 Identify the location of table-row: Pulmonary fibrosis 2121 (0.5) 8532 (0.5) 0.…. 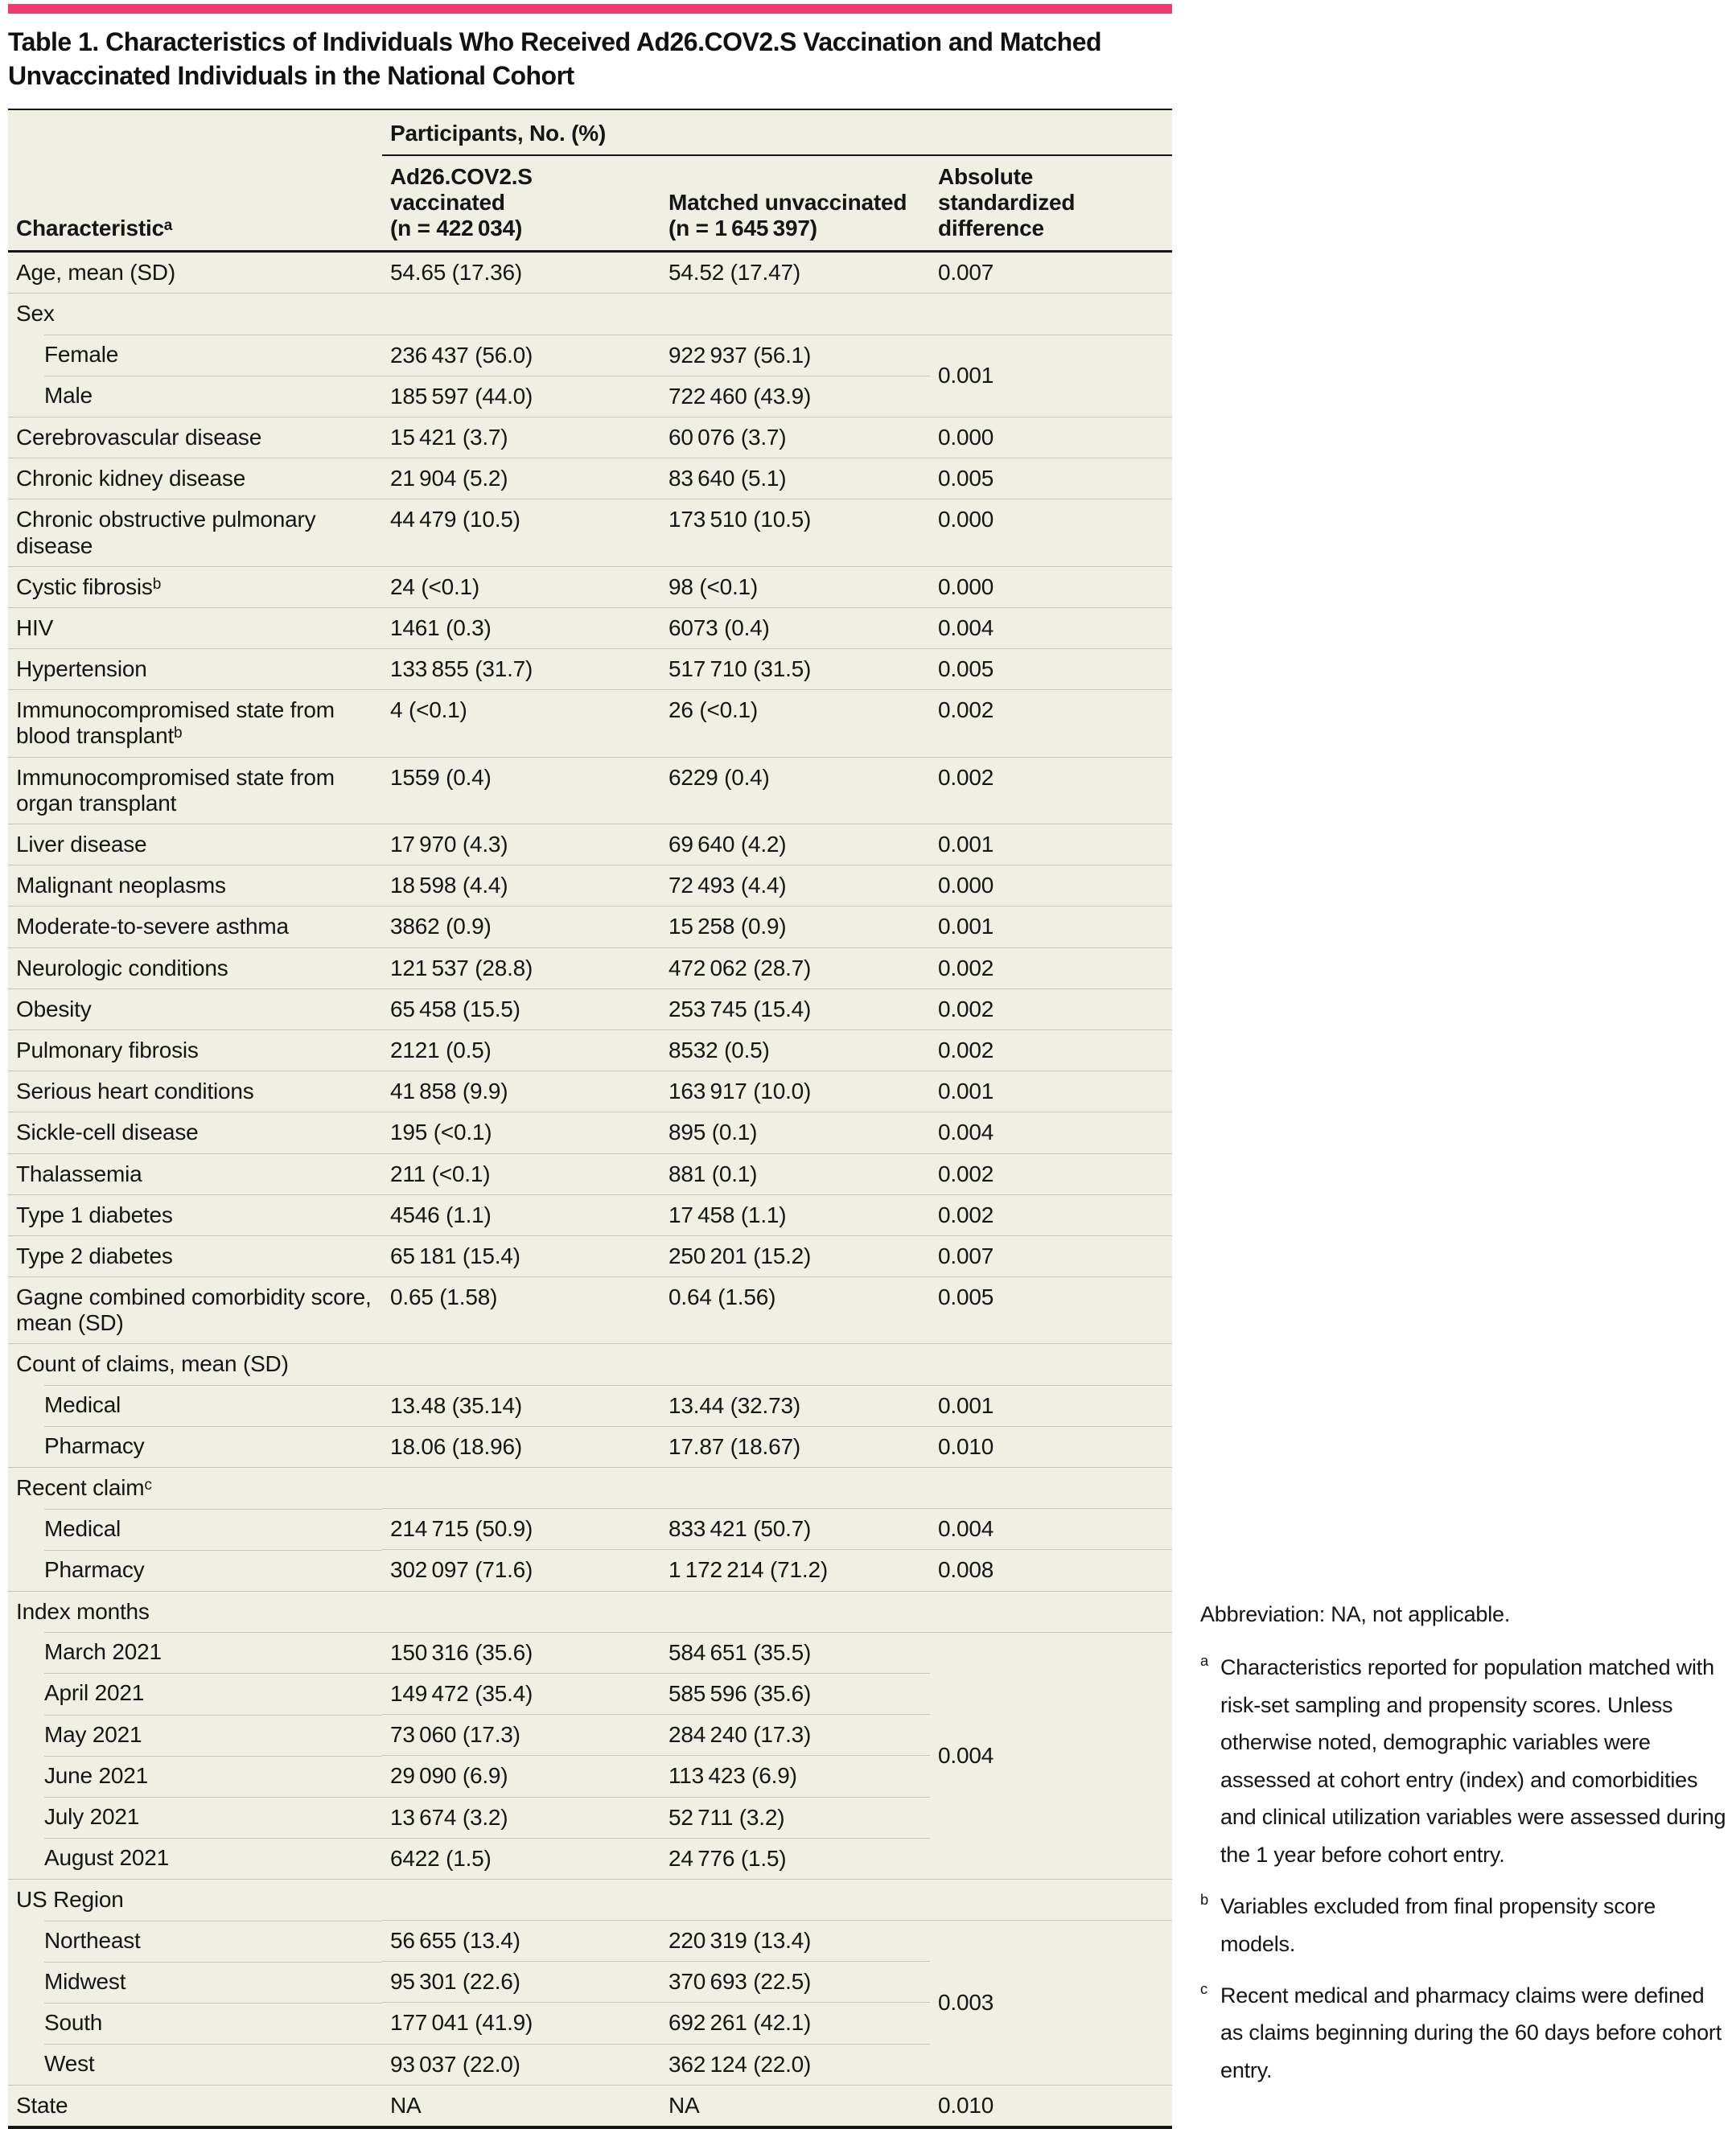
(590, 1050).